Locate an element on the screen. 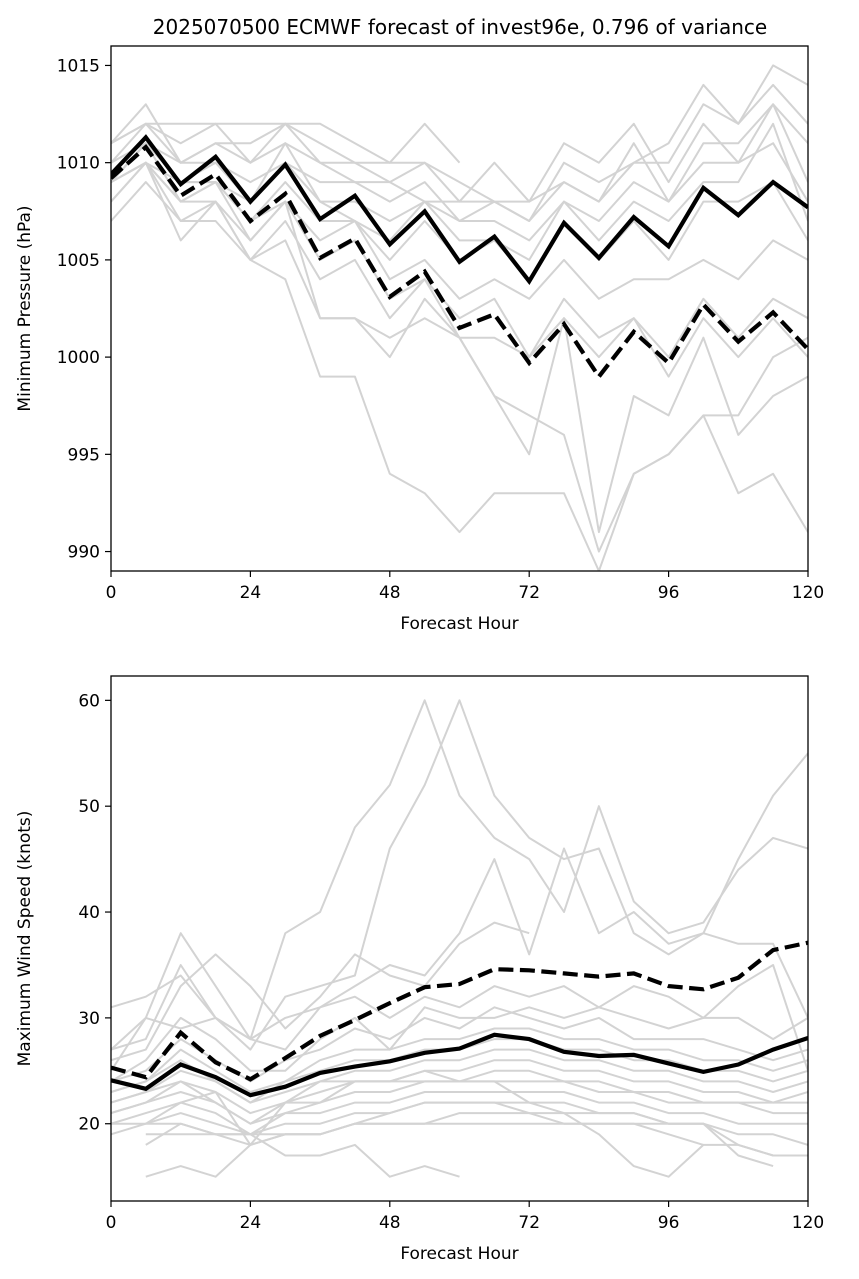 The image size is (859, 1279). pressure-y-tick-label: 995 is located at coordinates (84, 455).